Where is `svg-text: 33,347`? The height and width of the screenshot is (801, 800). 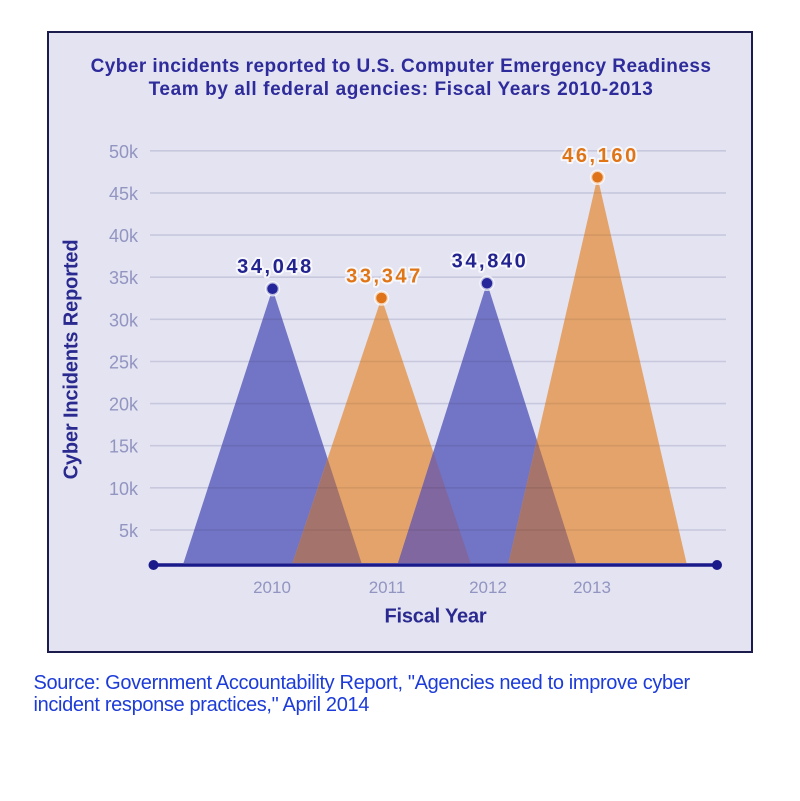
svg-text: 33,347 is located at coordinates (384, 277).